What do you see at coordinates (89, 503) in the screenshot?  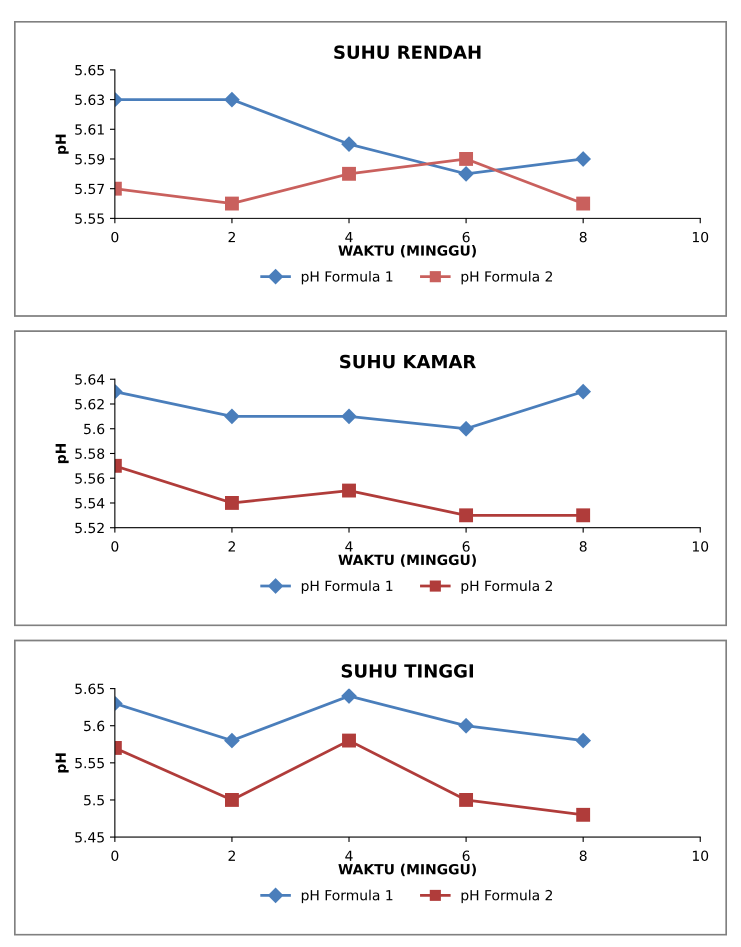 I see `y-tick-label: 5.54` at bounding box center [89, 503].